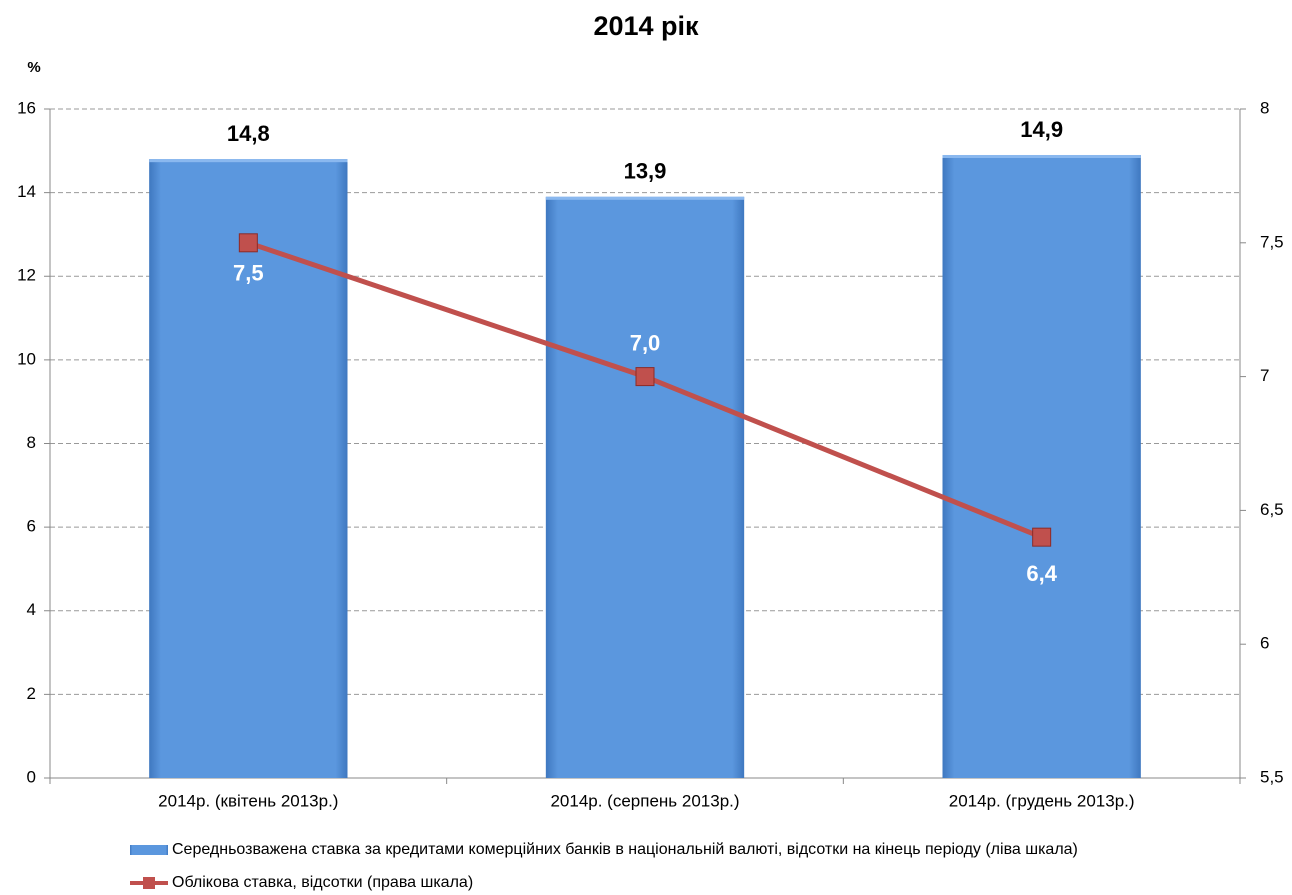 The width and height of the screenshot is (1292, 895). I want to click on y-tick-label: 0, so click(31, 776).